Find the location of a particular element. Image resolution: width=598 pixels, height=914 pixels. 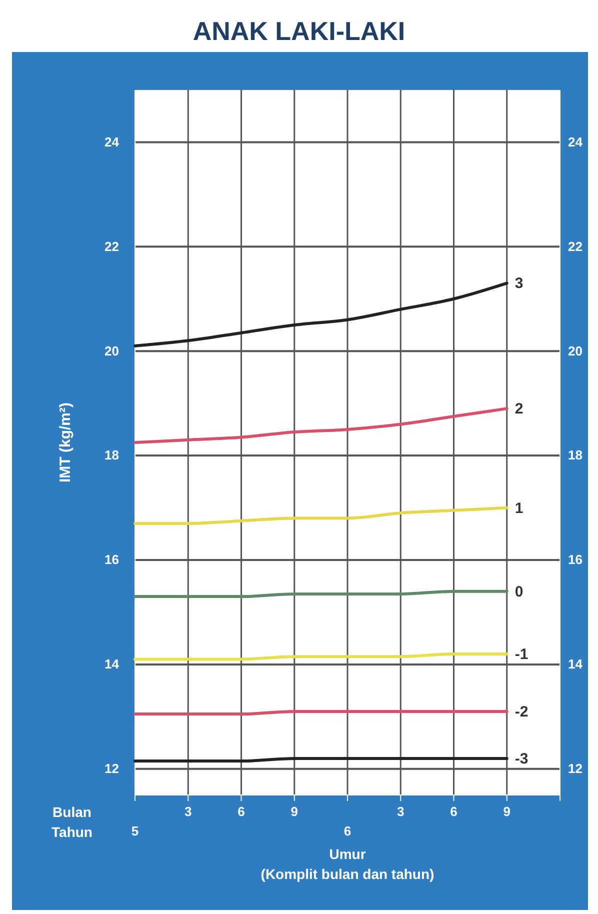

y-tick-label: 22 is located at coordinates (111, 246).